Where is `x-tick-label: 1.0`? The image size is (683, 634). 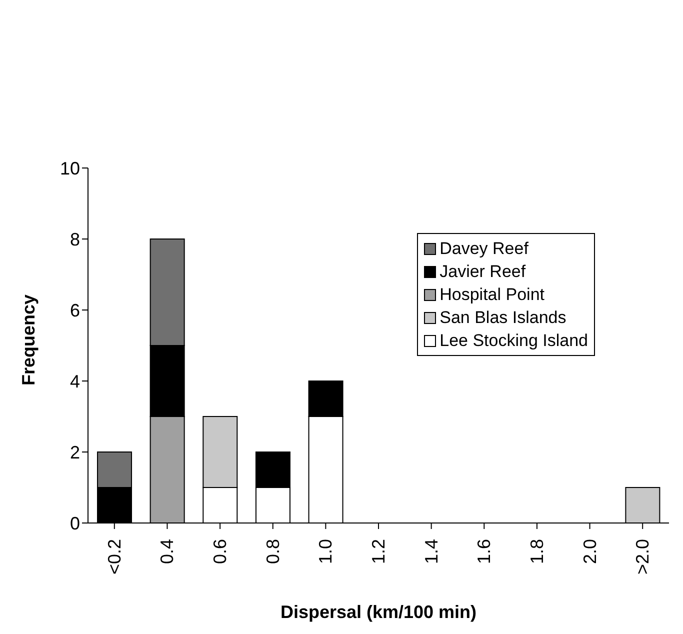
x-tick-label: 1.0 is located at coordinates (326, 551).